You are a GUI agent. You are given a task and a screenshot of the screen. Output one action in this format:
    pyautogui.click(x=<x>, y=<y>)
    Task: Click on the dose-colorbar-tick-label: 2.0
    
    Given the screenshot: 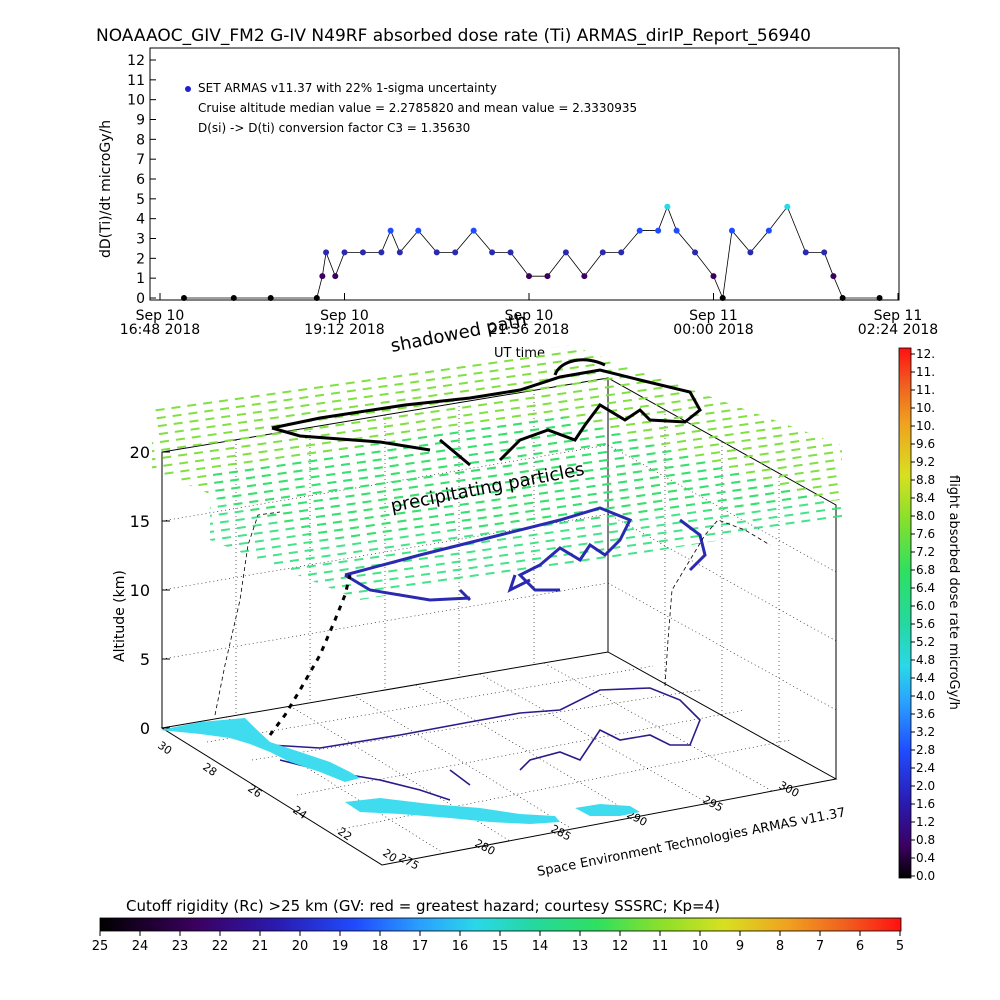 What is the action you would take?
    pyautogui.click(x=925, y=786)
    